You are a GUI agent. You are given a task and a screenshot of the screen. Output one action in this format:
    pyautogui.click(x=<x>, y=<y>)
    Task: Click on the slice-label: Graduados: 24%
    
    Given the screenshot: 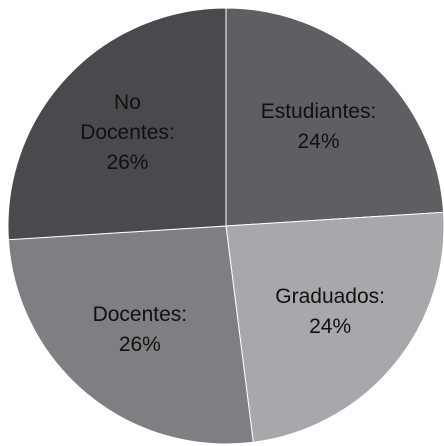 What is the action you would take?
    pyautogui.click(x=330, y=312)
    